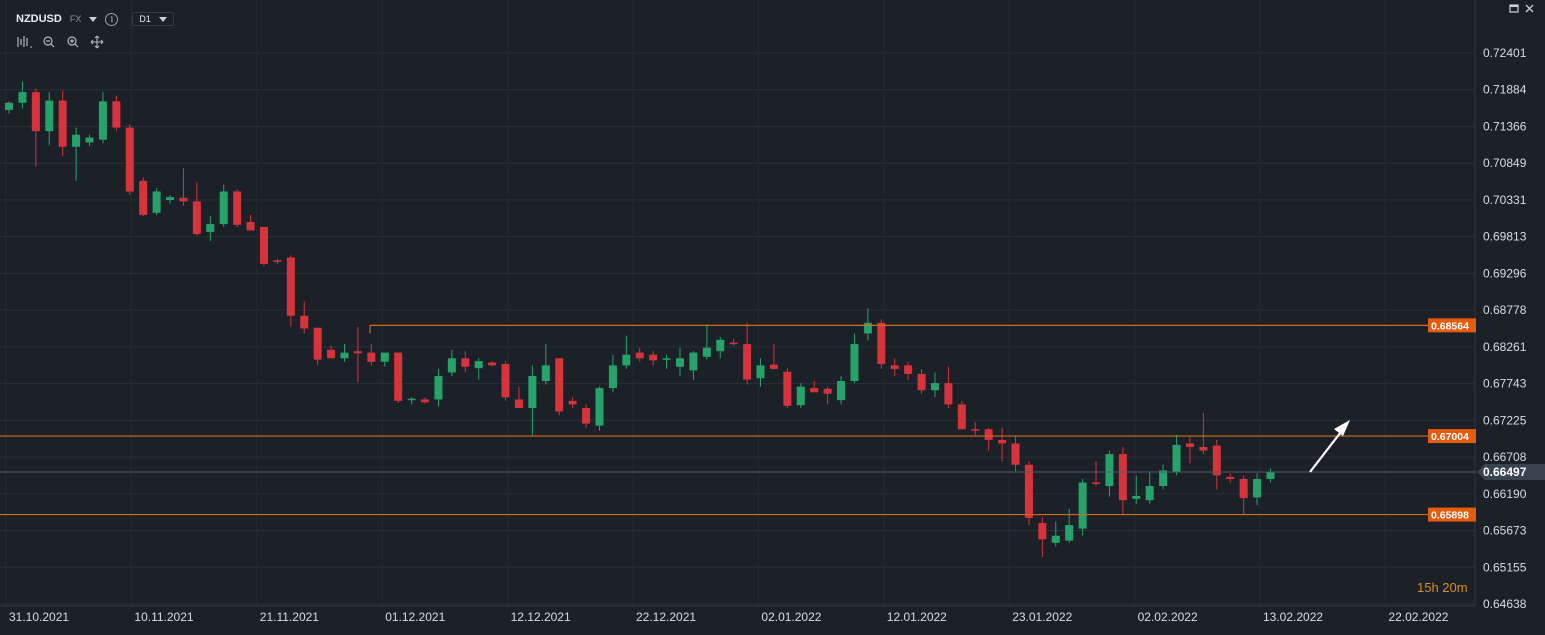  I want to click on y-tick-label: 0.71884, so click(1505, 90).